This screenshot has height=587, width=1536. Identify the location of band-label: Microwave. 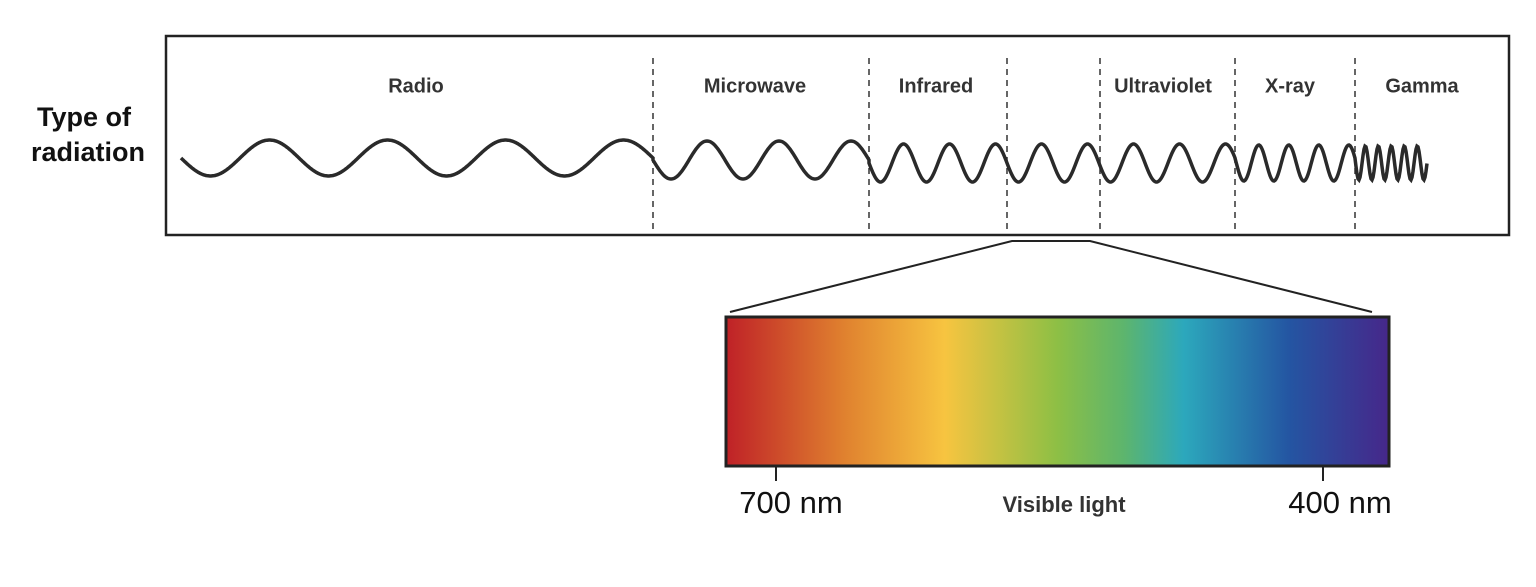
(755, 86).